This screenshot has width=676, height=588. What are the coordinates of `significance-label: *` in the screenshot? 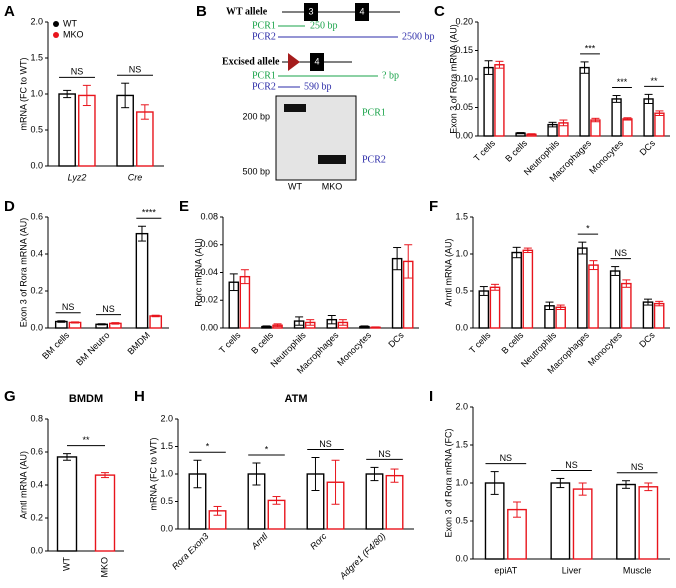 It's located at (208, 447).